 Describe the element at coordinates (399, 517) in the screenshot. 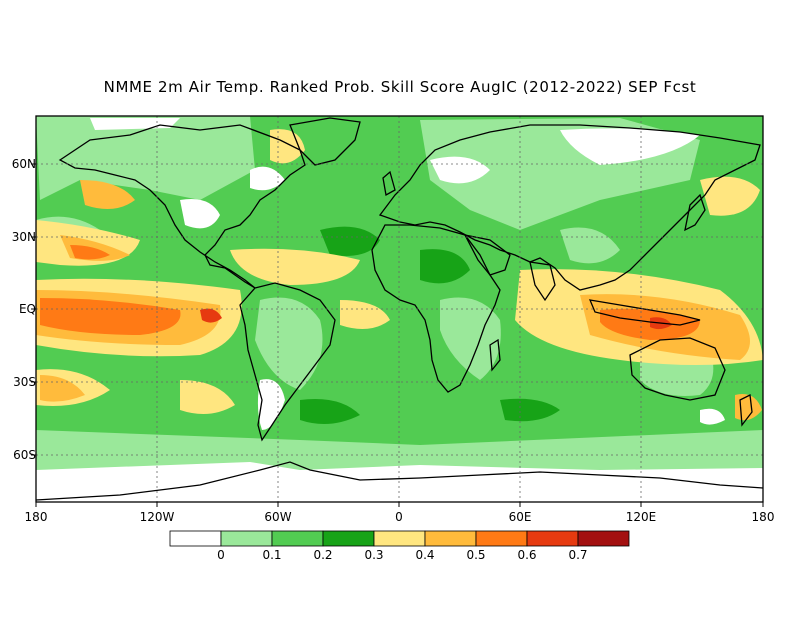

I see `lon-tick-label: 0` at that location.